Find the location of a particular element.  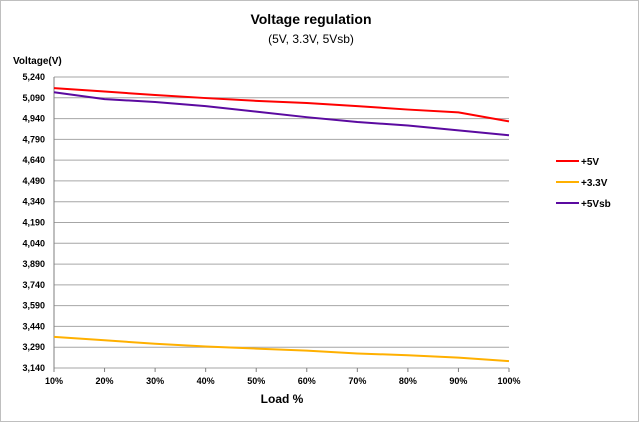

y-tick-label: 4,040 is located at coordinates (33, 243).